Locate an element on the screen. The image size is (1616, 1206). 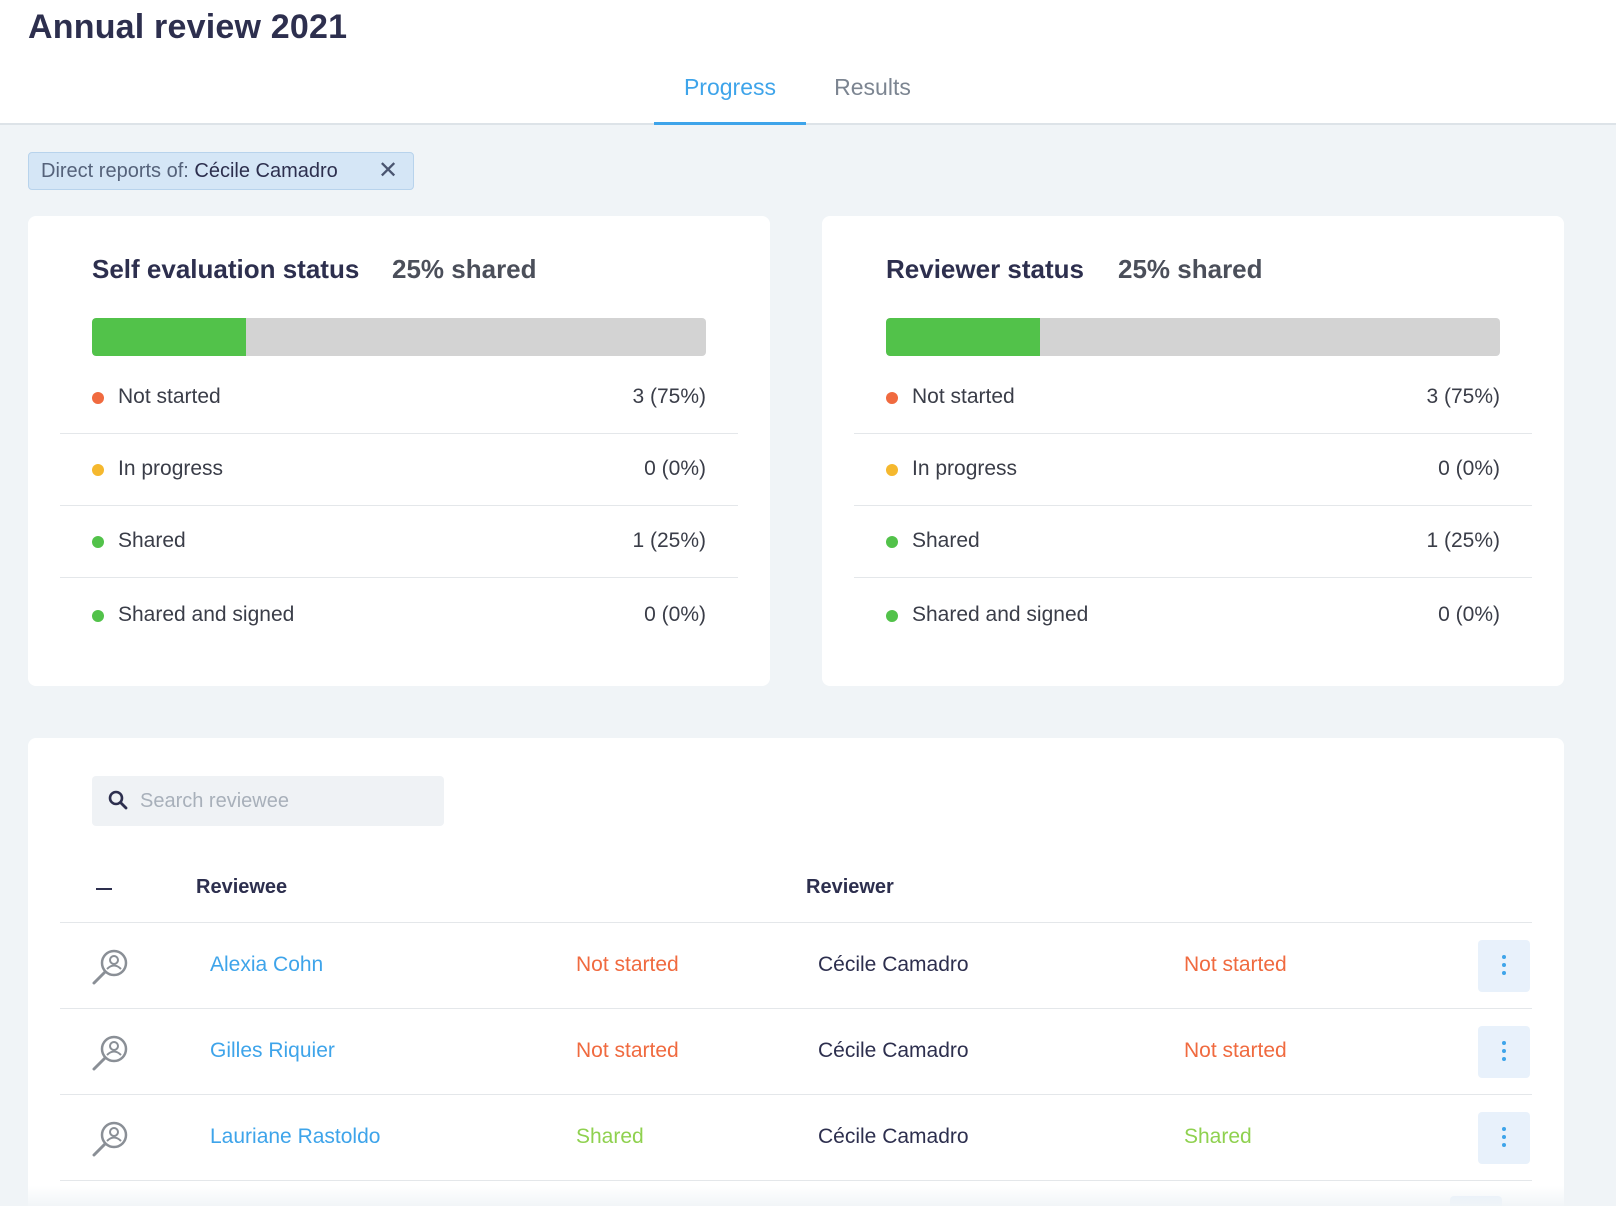
collapse-all-toggle is located at coordinates (104, 889).